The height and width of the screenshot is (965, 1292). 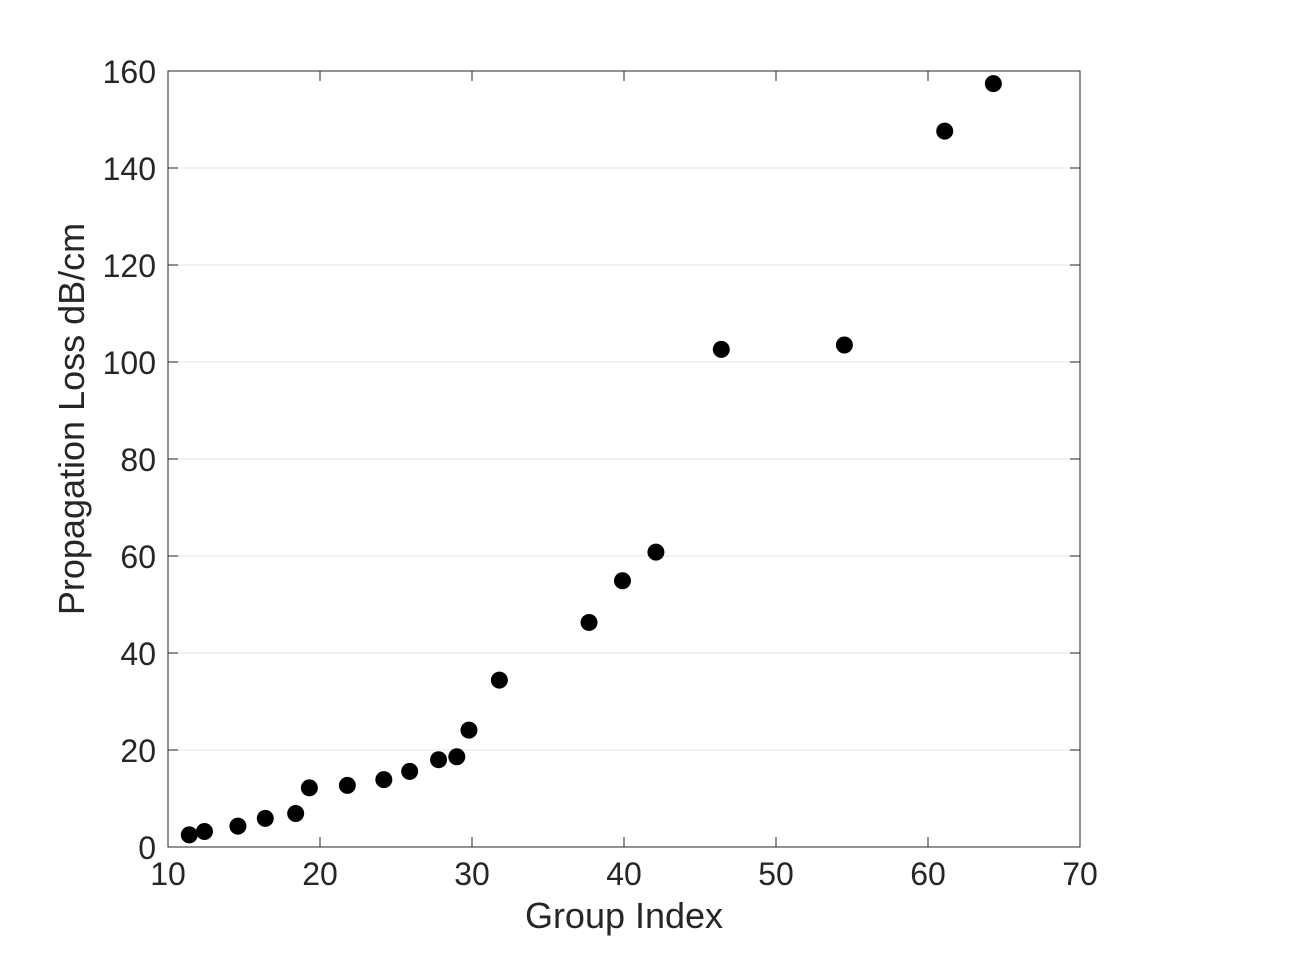 What do you see at coordinates (472, 874) in the screenshot?
I see `x-tick-label: 30` at bounding box center [472, 874].